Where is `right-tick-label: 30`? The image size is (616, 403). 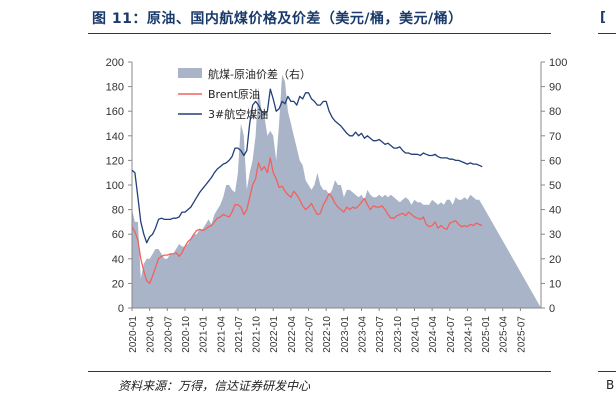
right-tick-label: 30 is located at coordinates (555, 235).